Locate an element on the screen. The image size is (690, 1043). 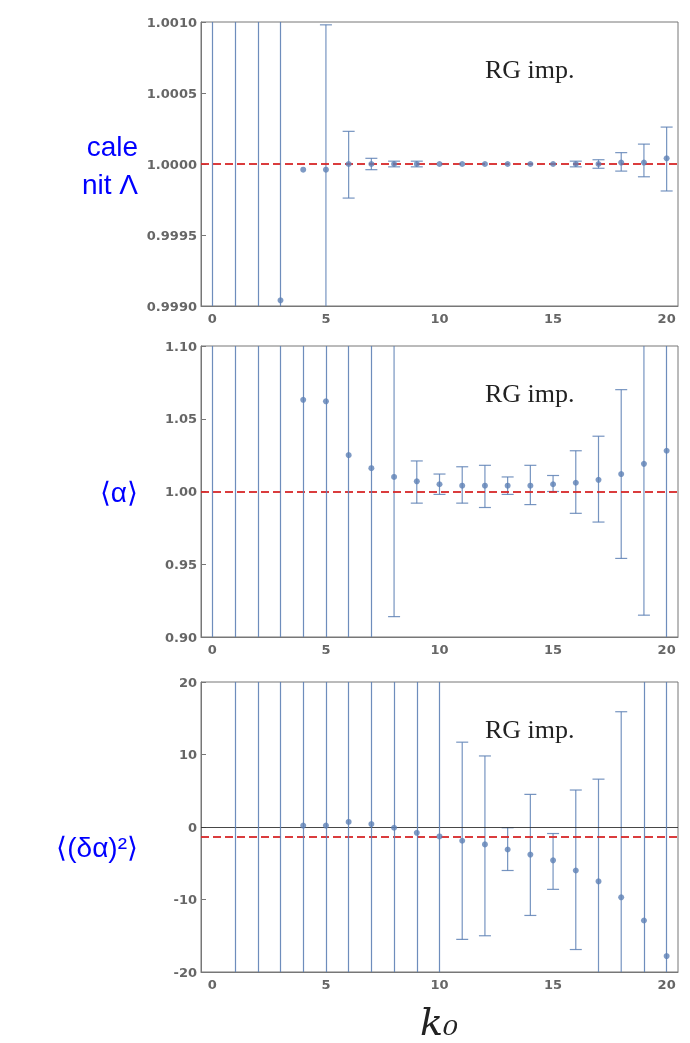
y-tick-label: -10 is located at coordinates (185, 899).